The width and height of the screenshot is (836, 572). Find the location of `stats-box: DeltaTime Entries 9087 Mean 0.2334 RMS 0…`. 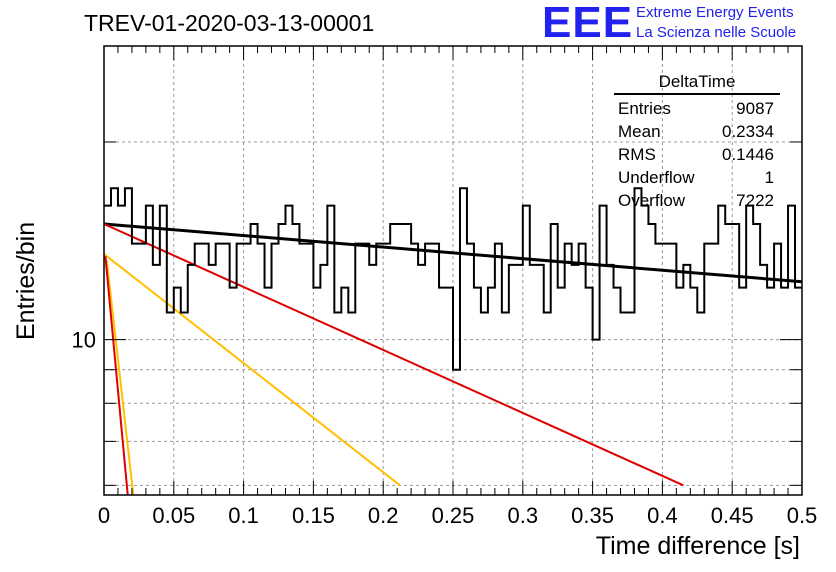

stats-box: DeltaTime Entries 9087 Mean 0.2334 RMS 0… is located at coordinates (697, 142).